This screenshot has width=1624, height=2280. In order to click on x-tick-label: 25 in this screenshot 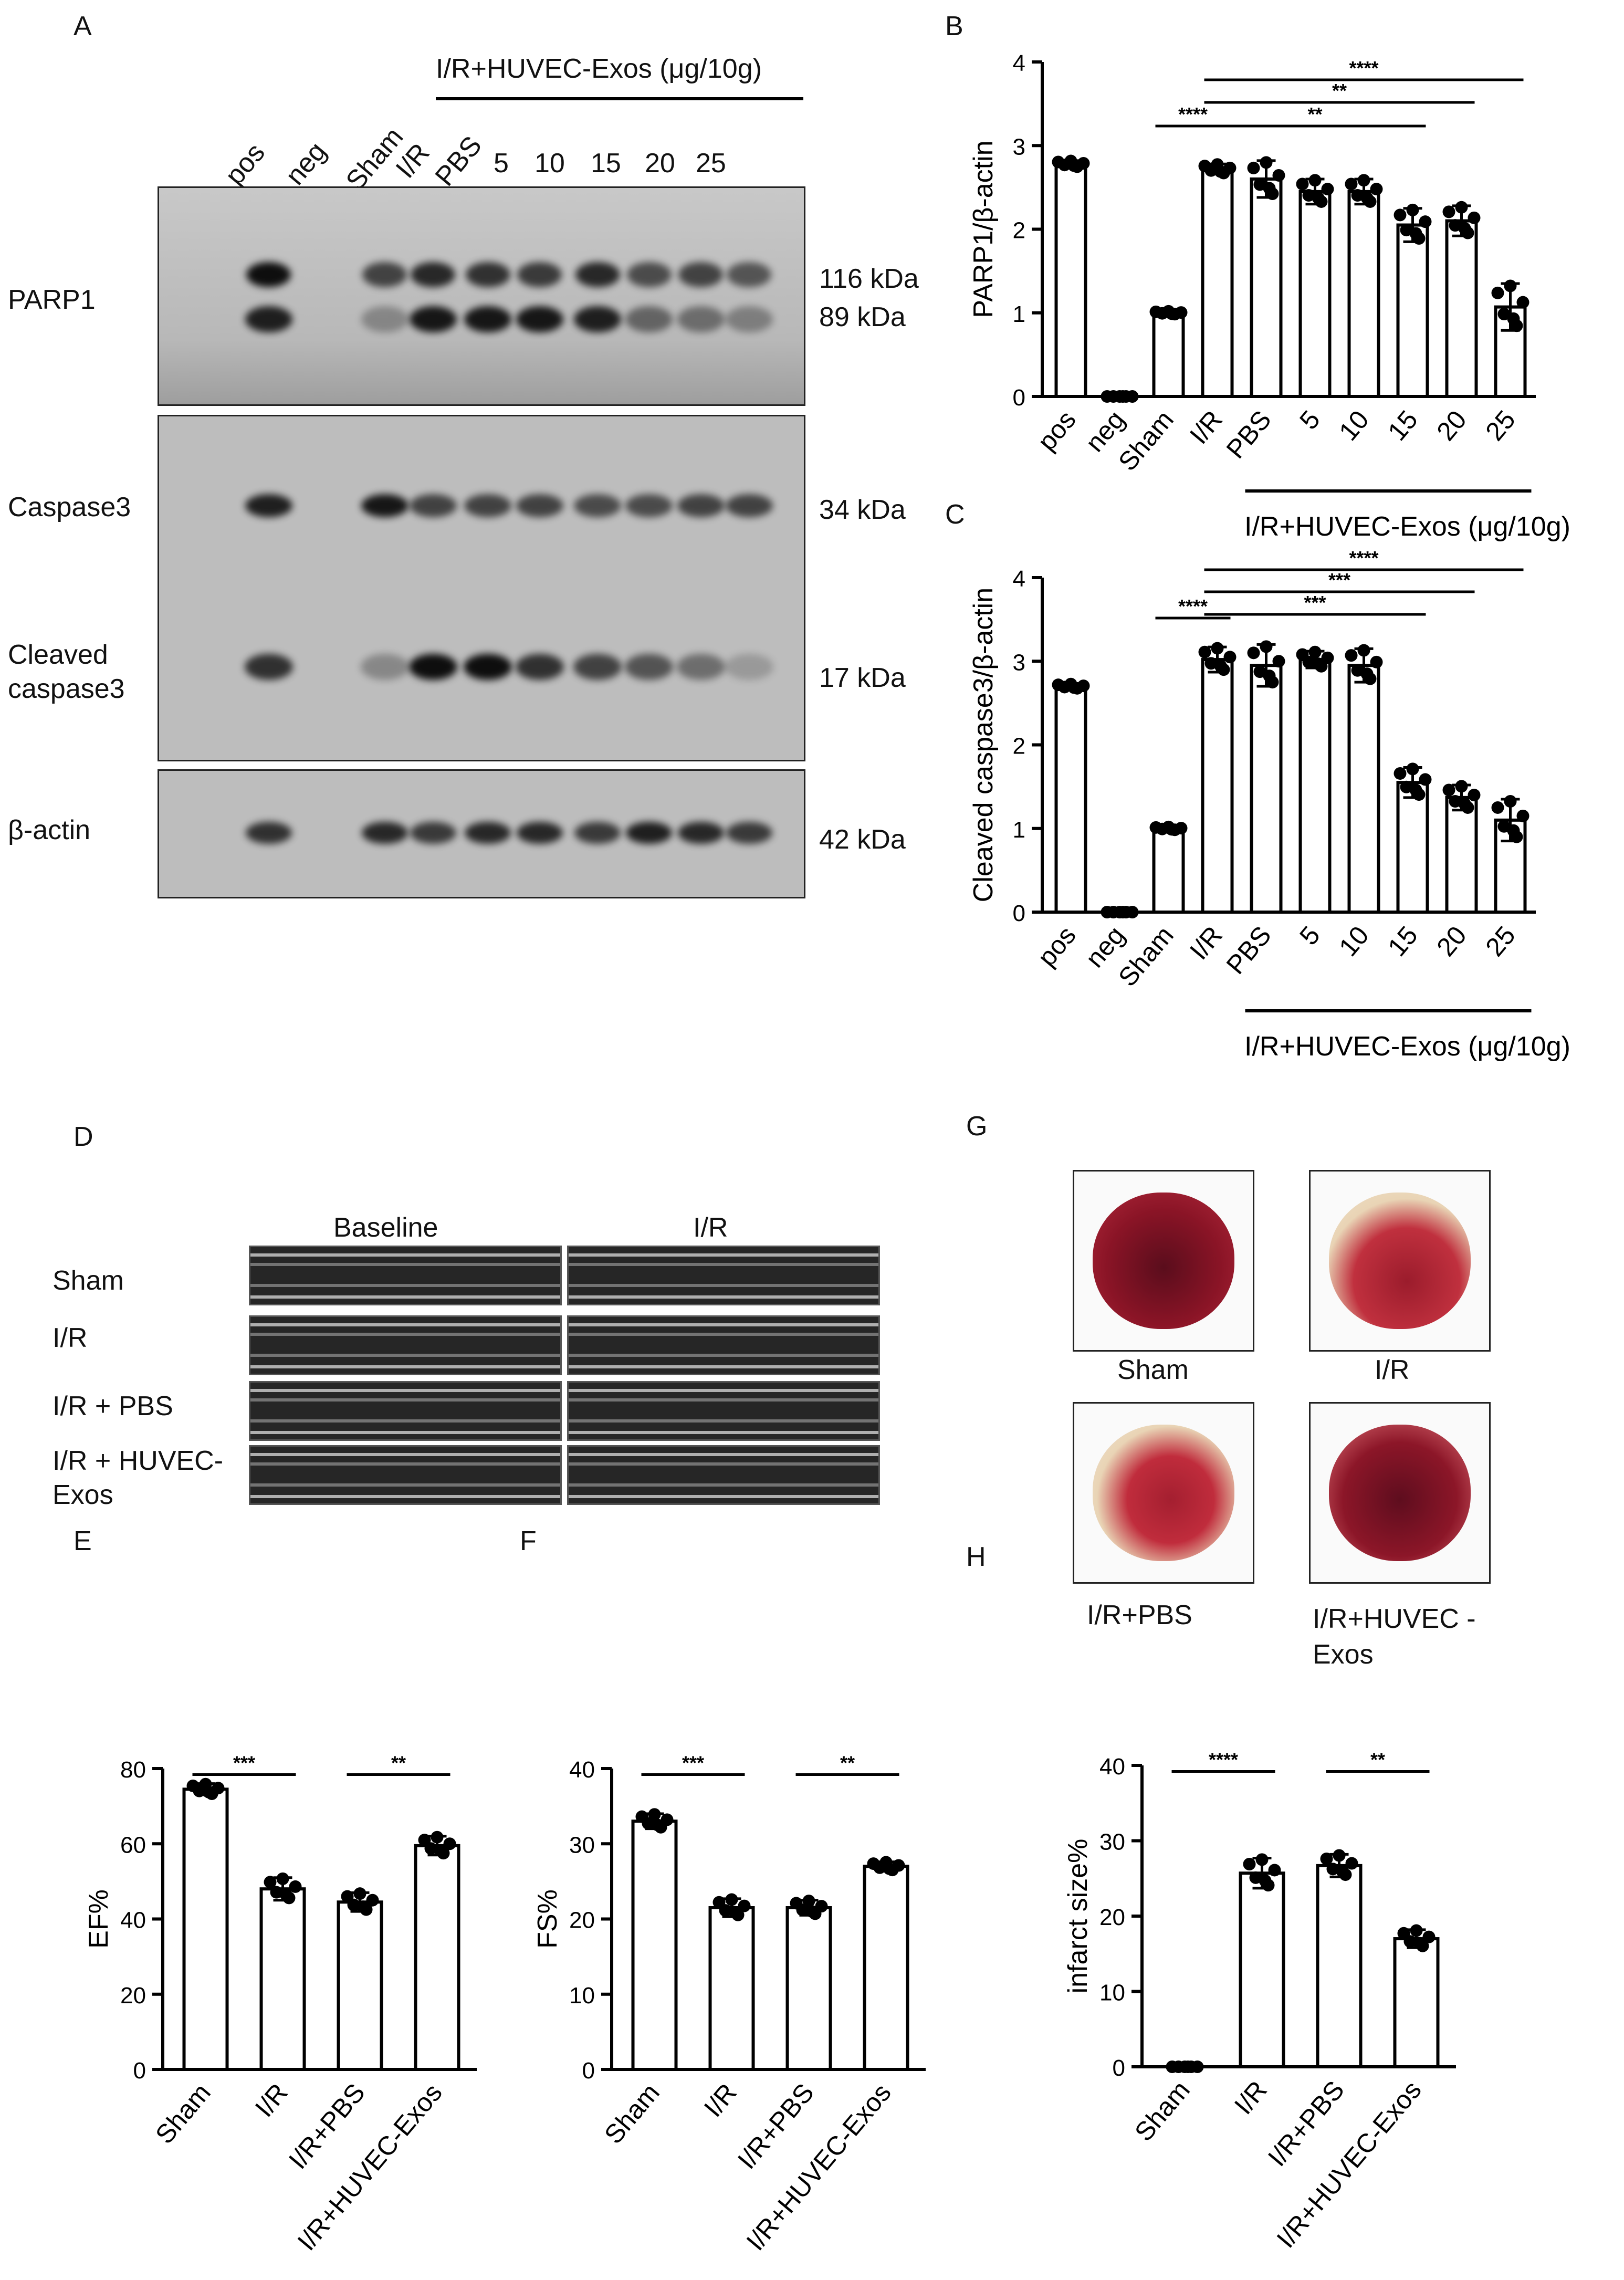, I will do `click(1500, 942)`.